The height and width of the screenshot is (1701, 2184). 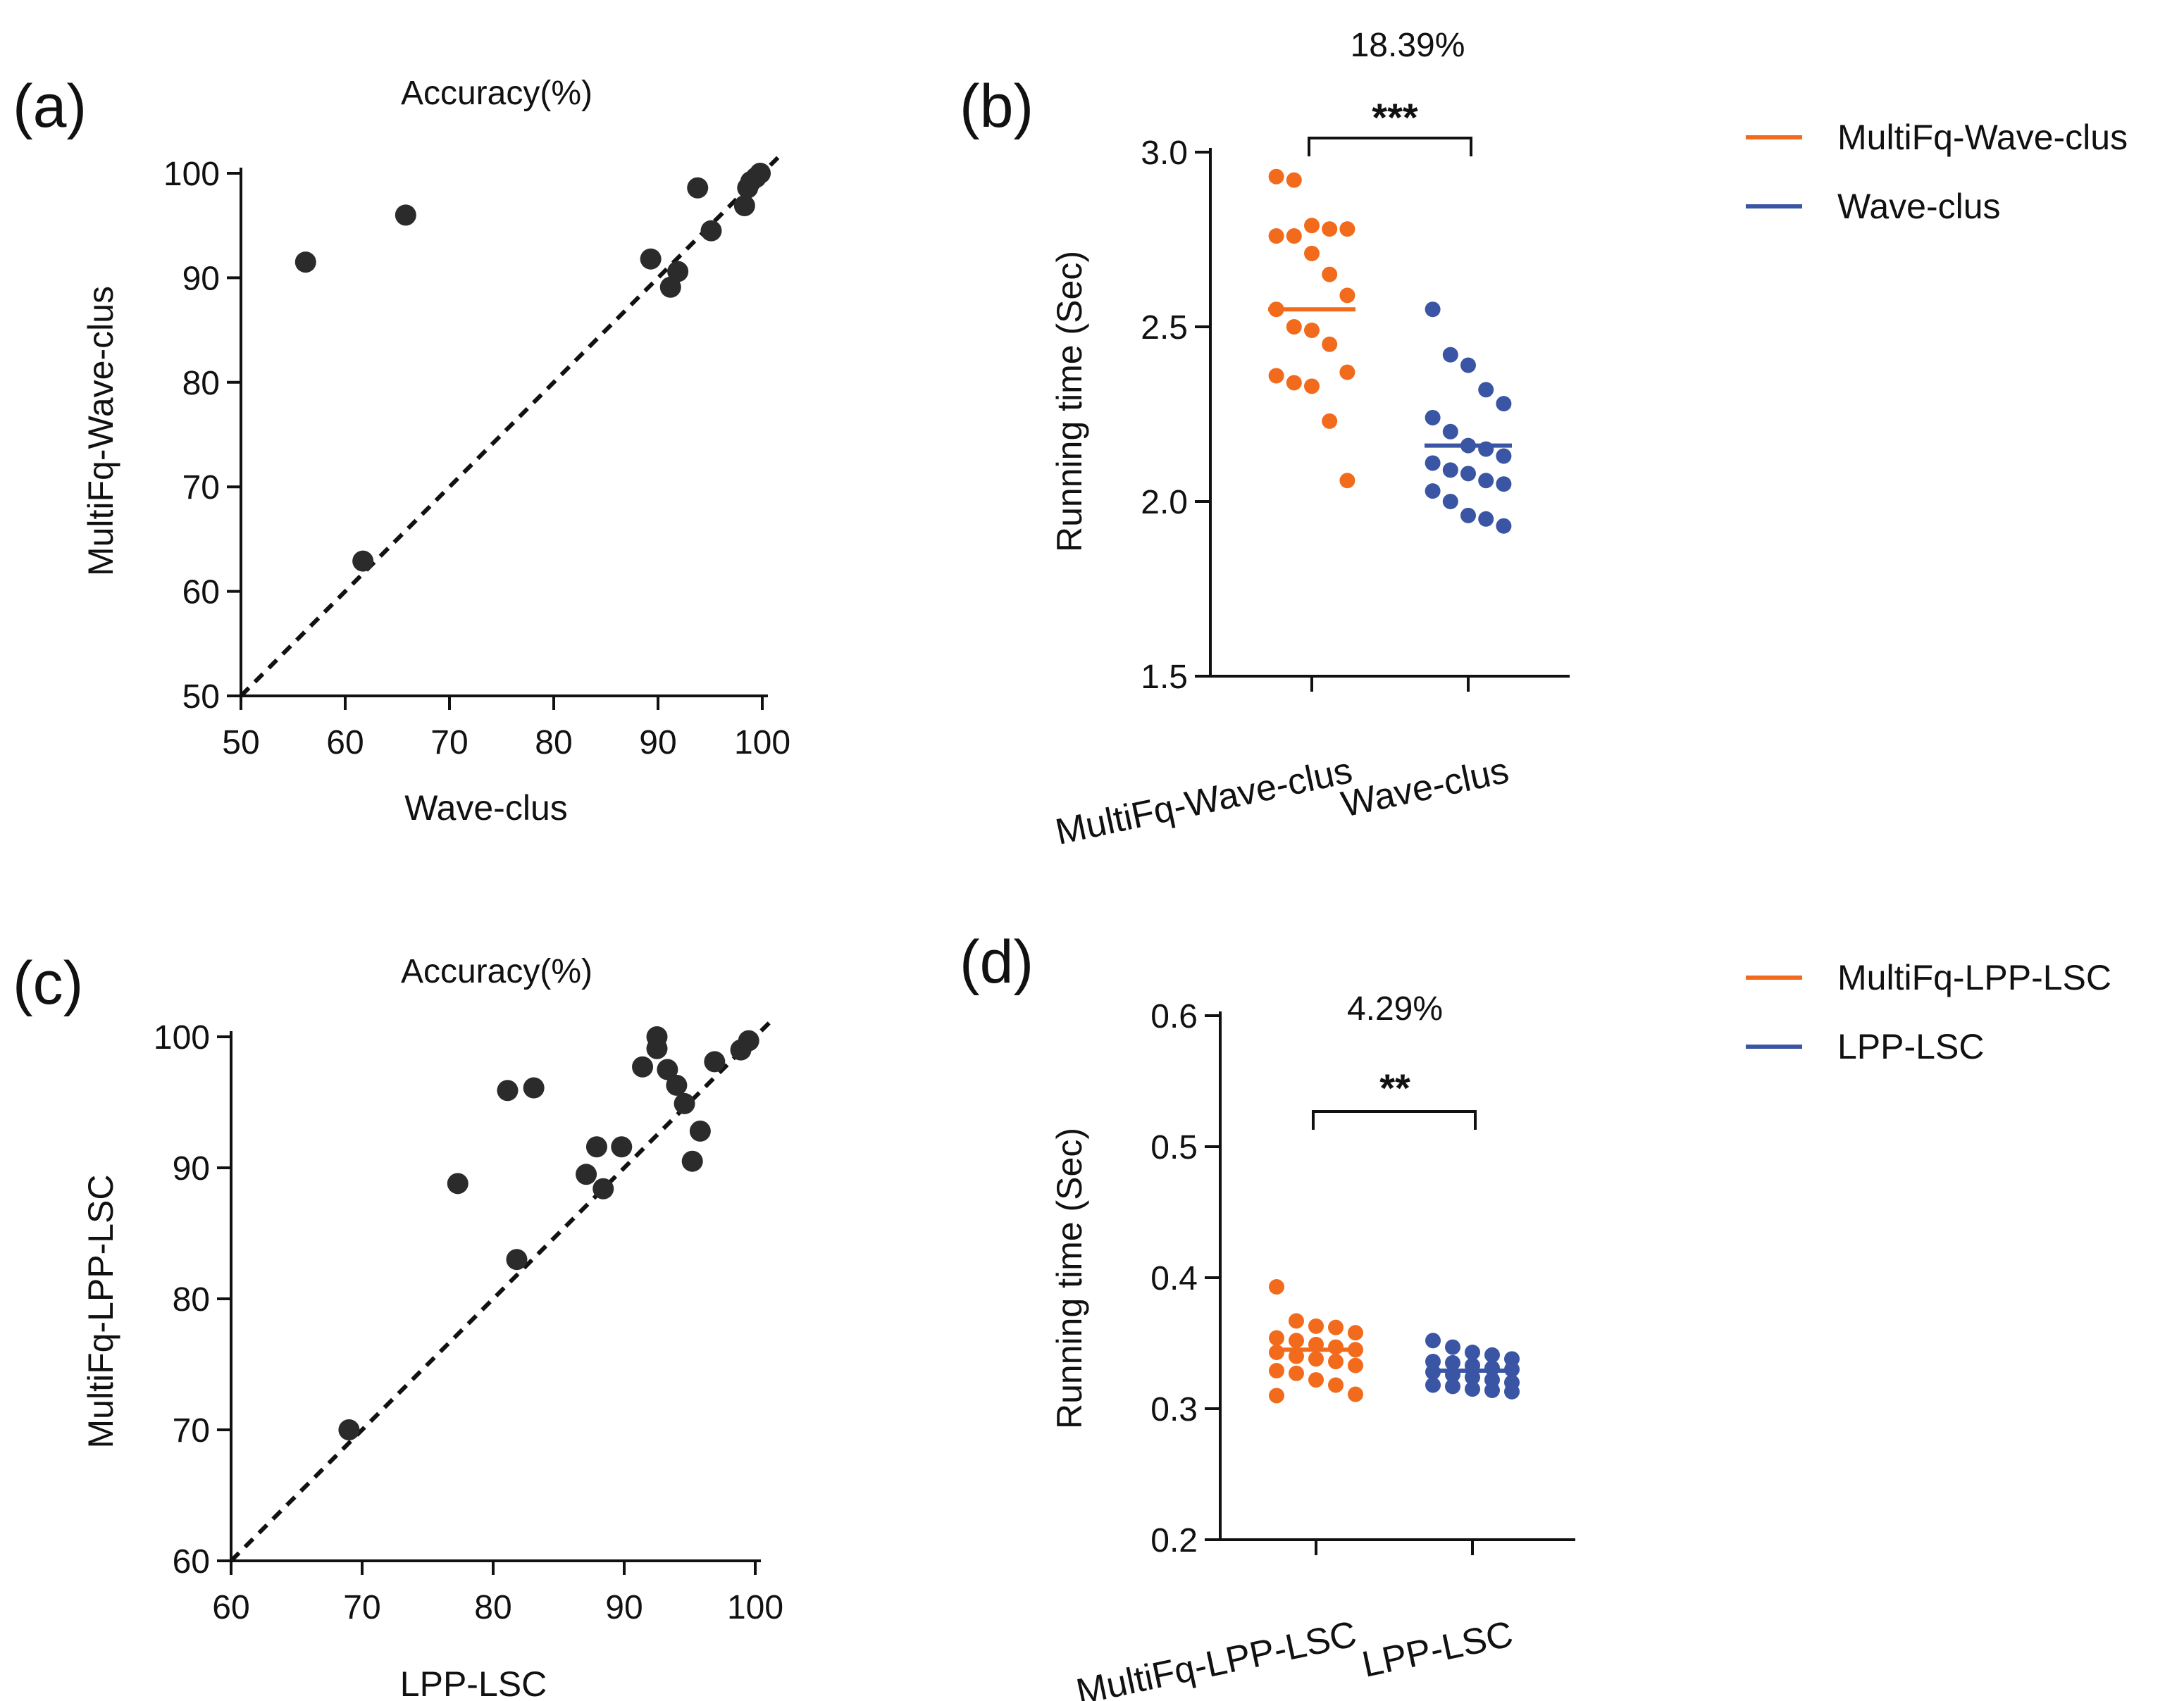 What do you see at coordinates (1164, 153) in the screenshot?
I see `y-tick-label: 3.0` at bounding box center [1164, 153].